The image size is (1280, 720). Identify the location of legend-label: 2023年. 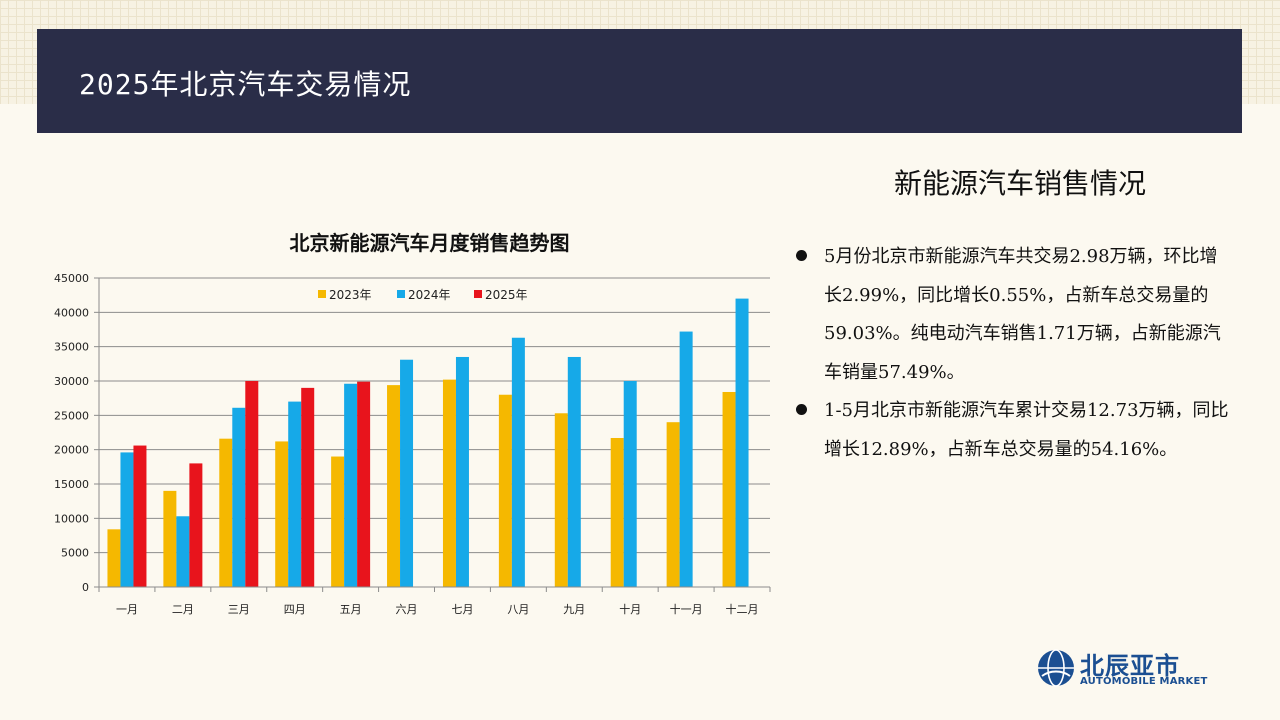
(350, 295).